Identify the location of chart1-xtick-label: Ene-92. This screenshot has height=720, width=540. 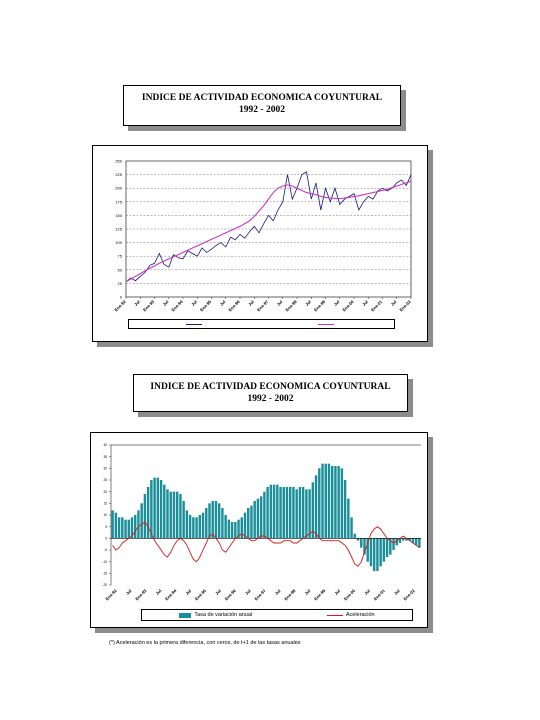
(120, 306).